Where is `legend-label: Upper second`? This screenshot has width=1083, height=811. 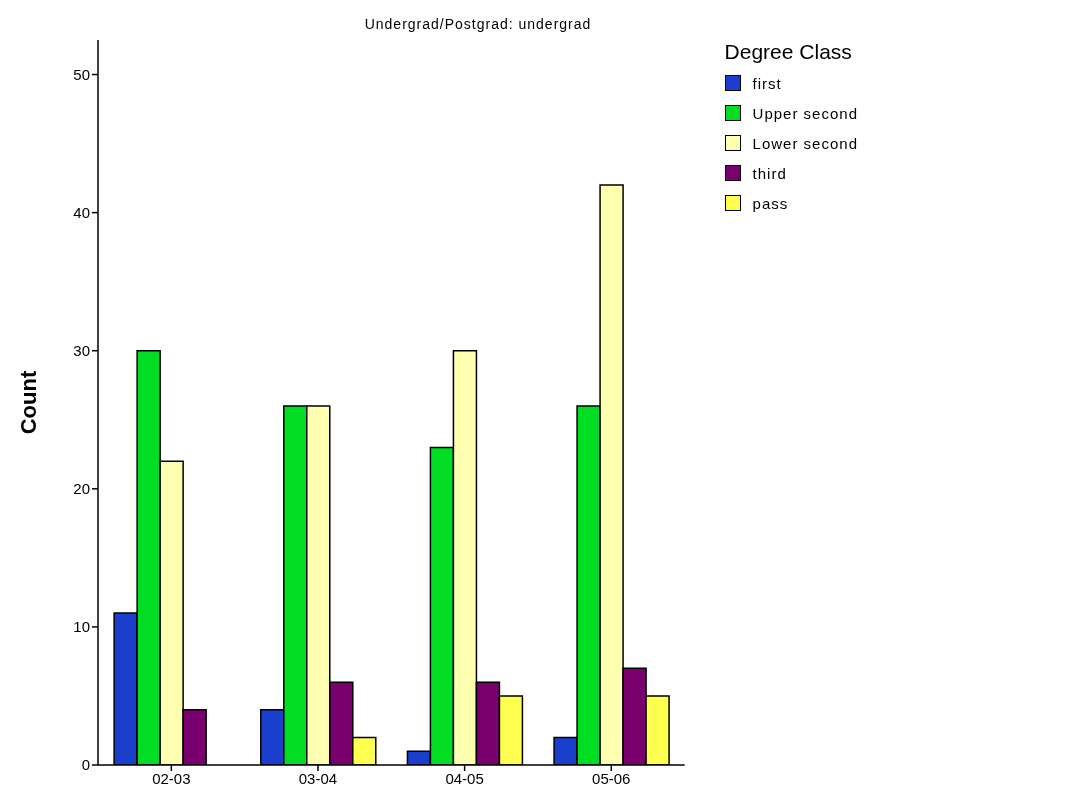 legend-label: Upper second is located at coordinates (805, 113).